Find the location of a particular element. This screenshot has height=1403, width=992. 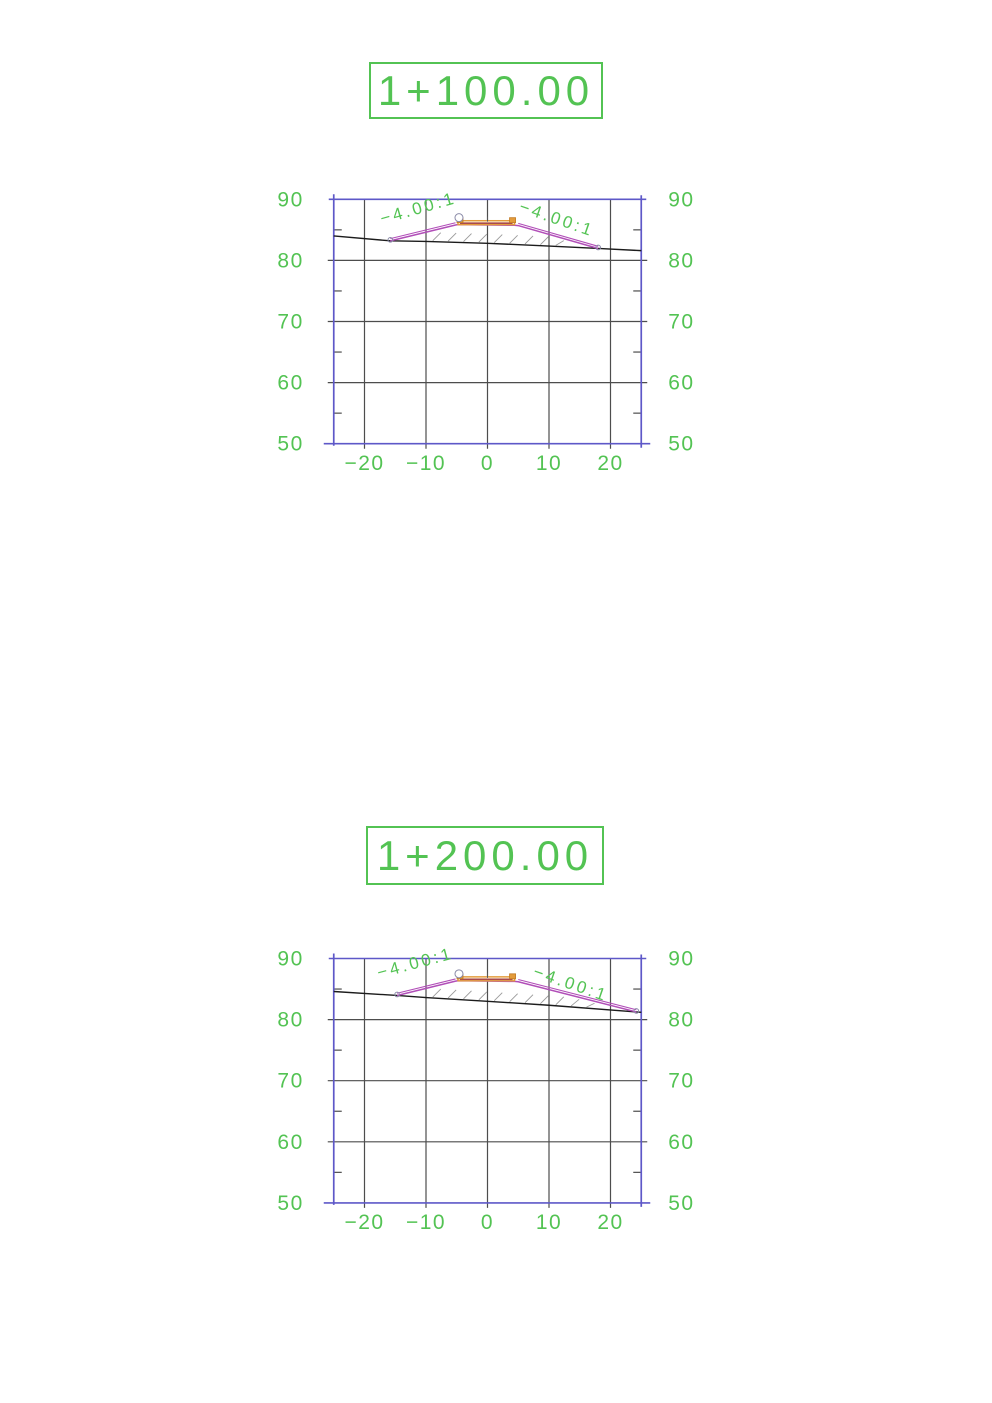

section-plot-2: 90 90 80 80 70 70 60 60 50 50 −20 −10 0 10 20 is located at coordinates (485, 1091).